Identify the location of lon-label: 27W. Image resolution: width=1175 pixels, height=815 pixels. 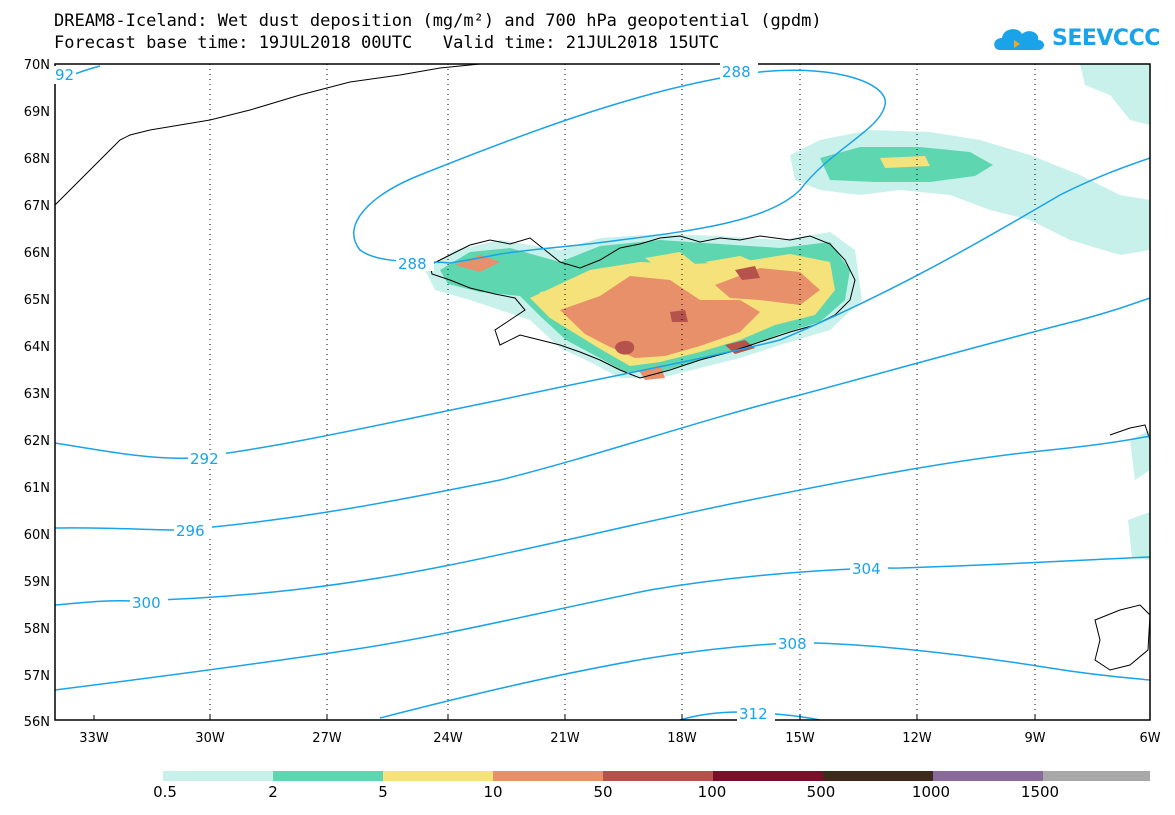
(327, 738).